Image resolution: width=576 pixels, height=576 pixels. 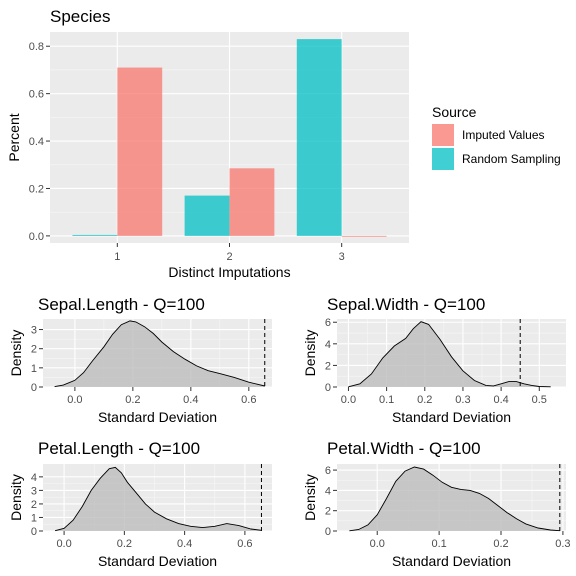 I want to click on y-tick-label: 0.2, so click(x=36, y=189).